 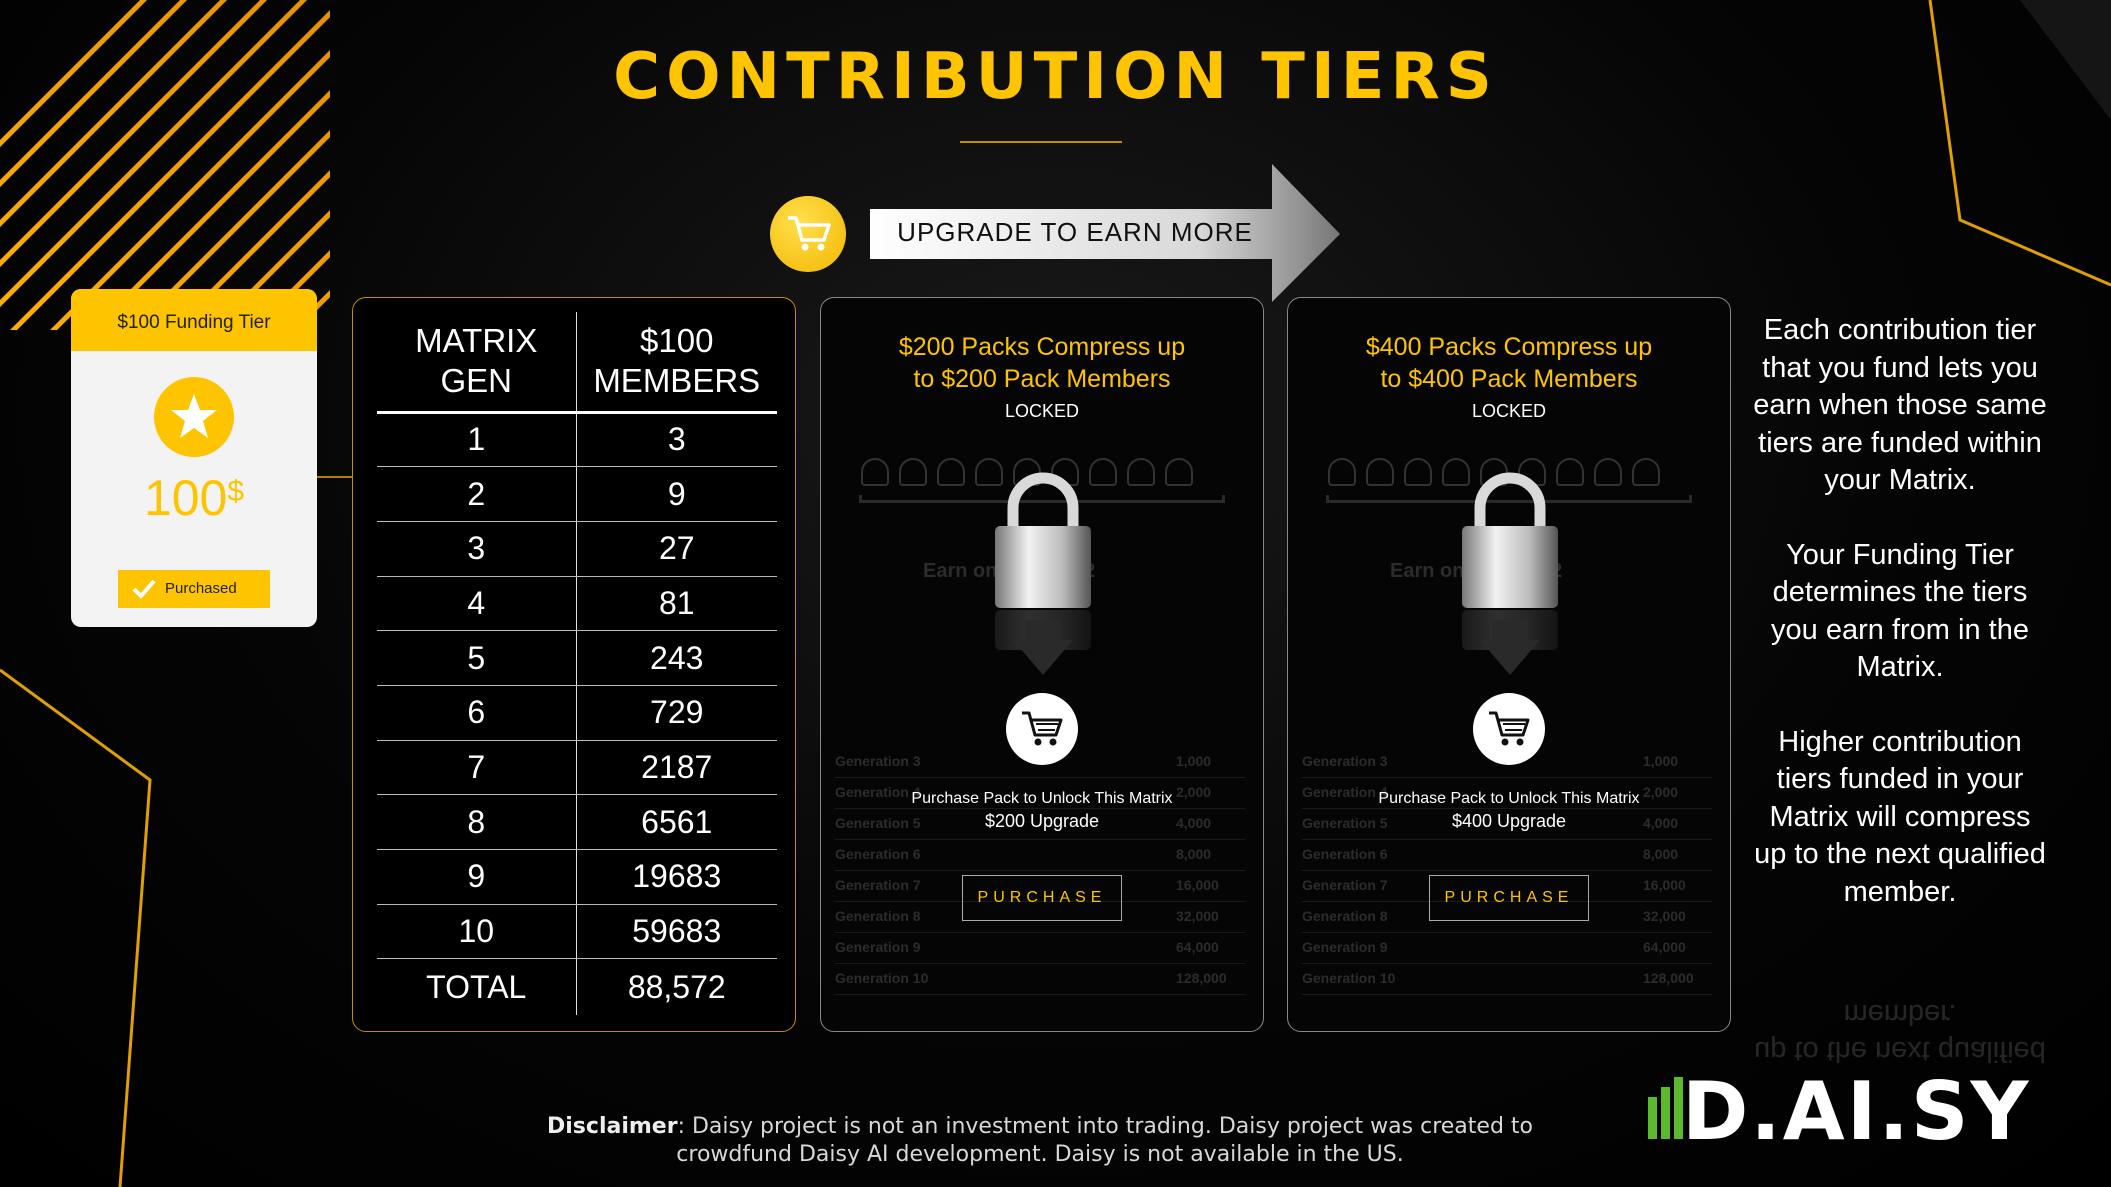 What do you see at coordinates (194, 458) in the screenshot?
I see `funding-tier-card: $100 Funding Tier 100$ Purchased` at bounding box center [194, 458].